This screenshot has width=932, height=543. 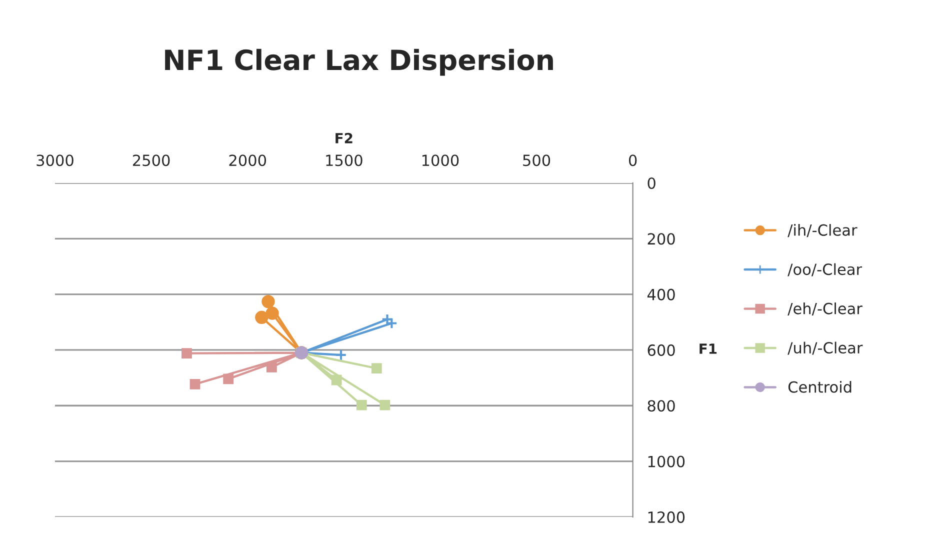 I want to click on legend-label: /oo/-Clear, so click(x=825, y=269).